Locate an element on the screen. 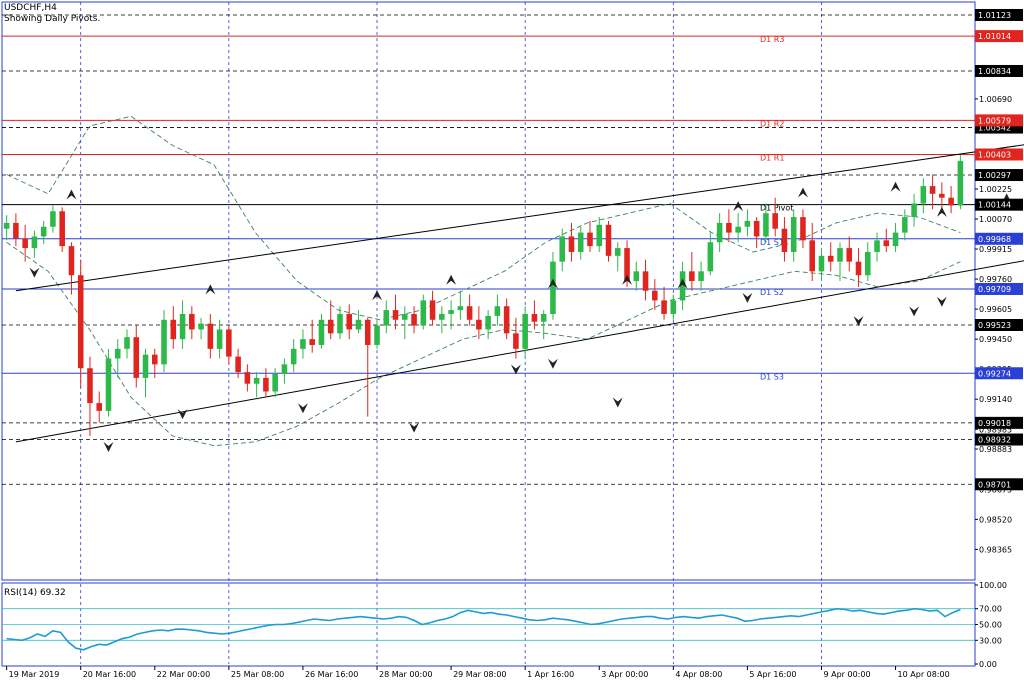  price-tick-label: 0.99605 is located at coordinates (995, 309).